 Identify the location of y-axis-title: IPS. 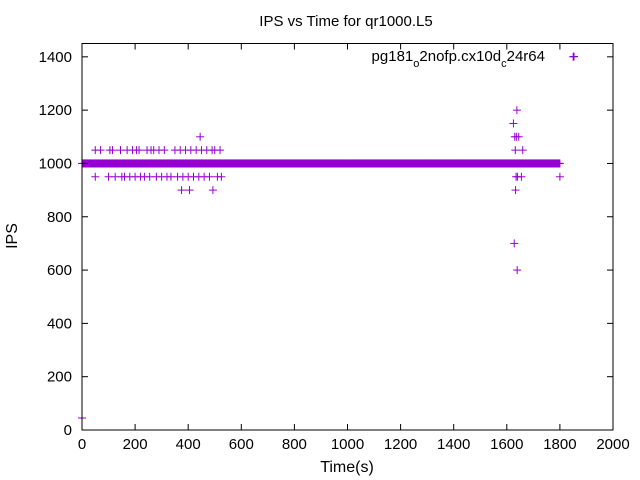
(12, 236).